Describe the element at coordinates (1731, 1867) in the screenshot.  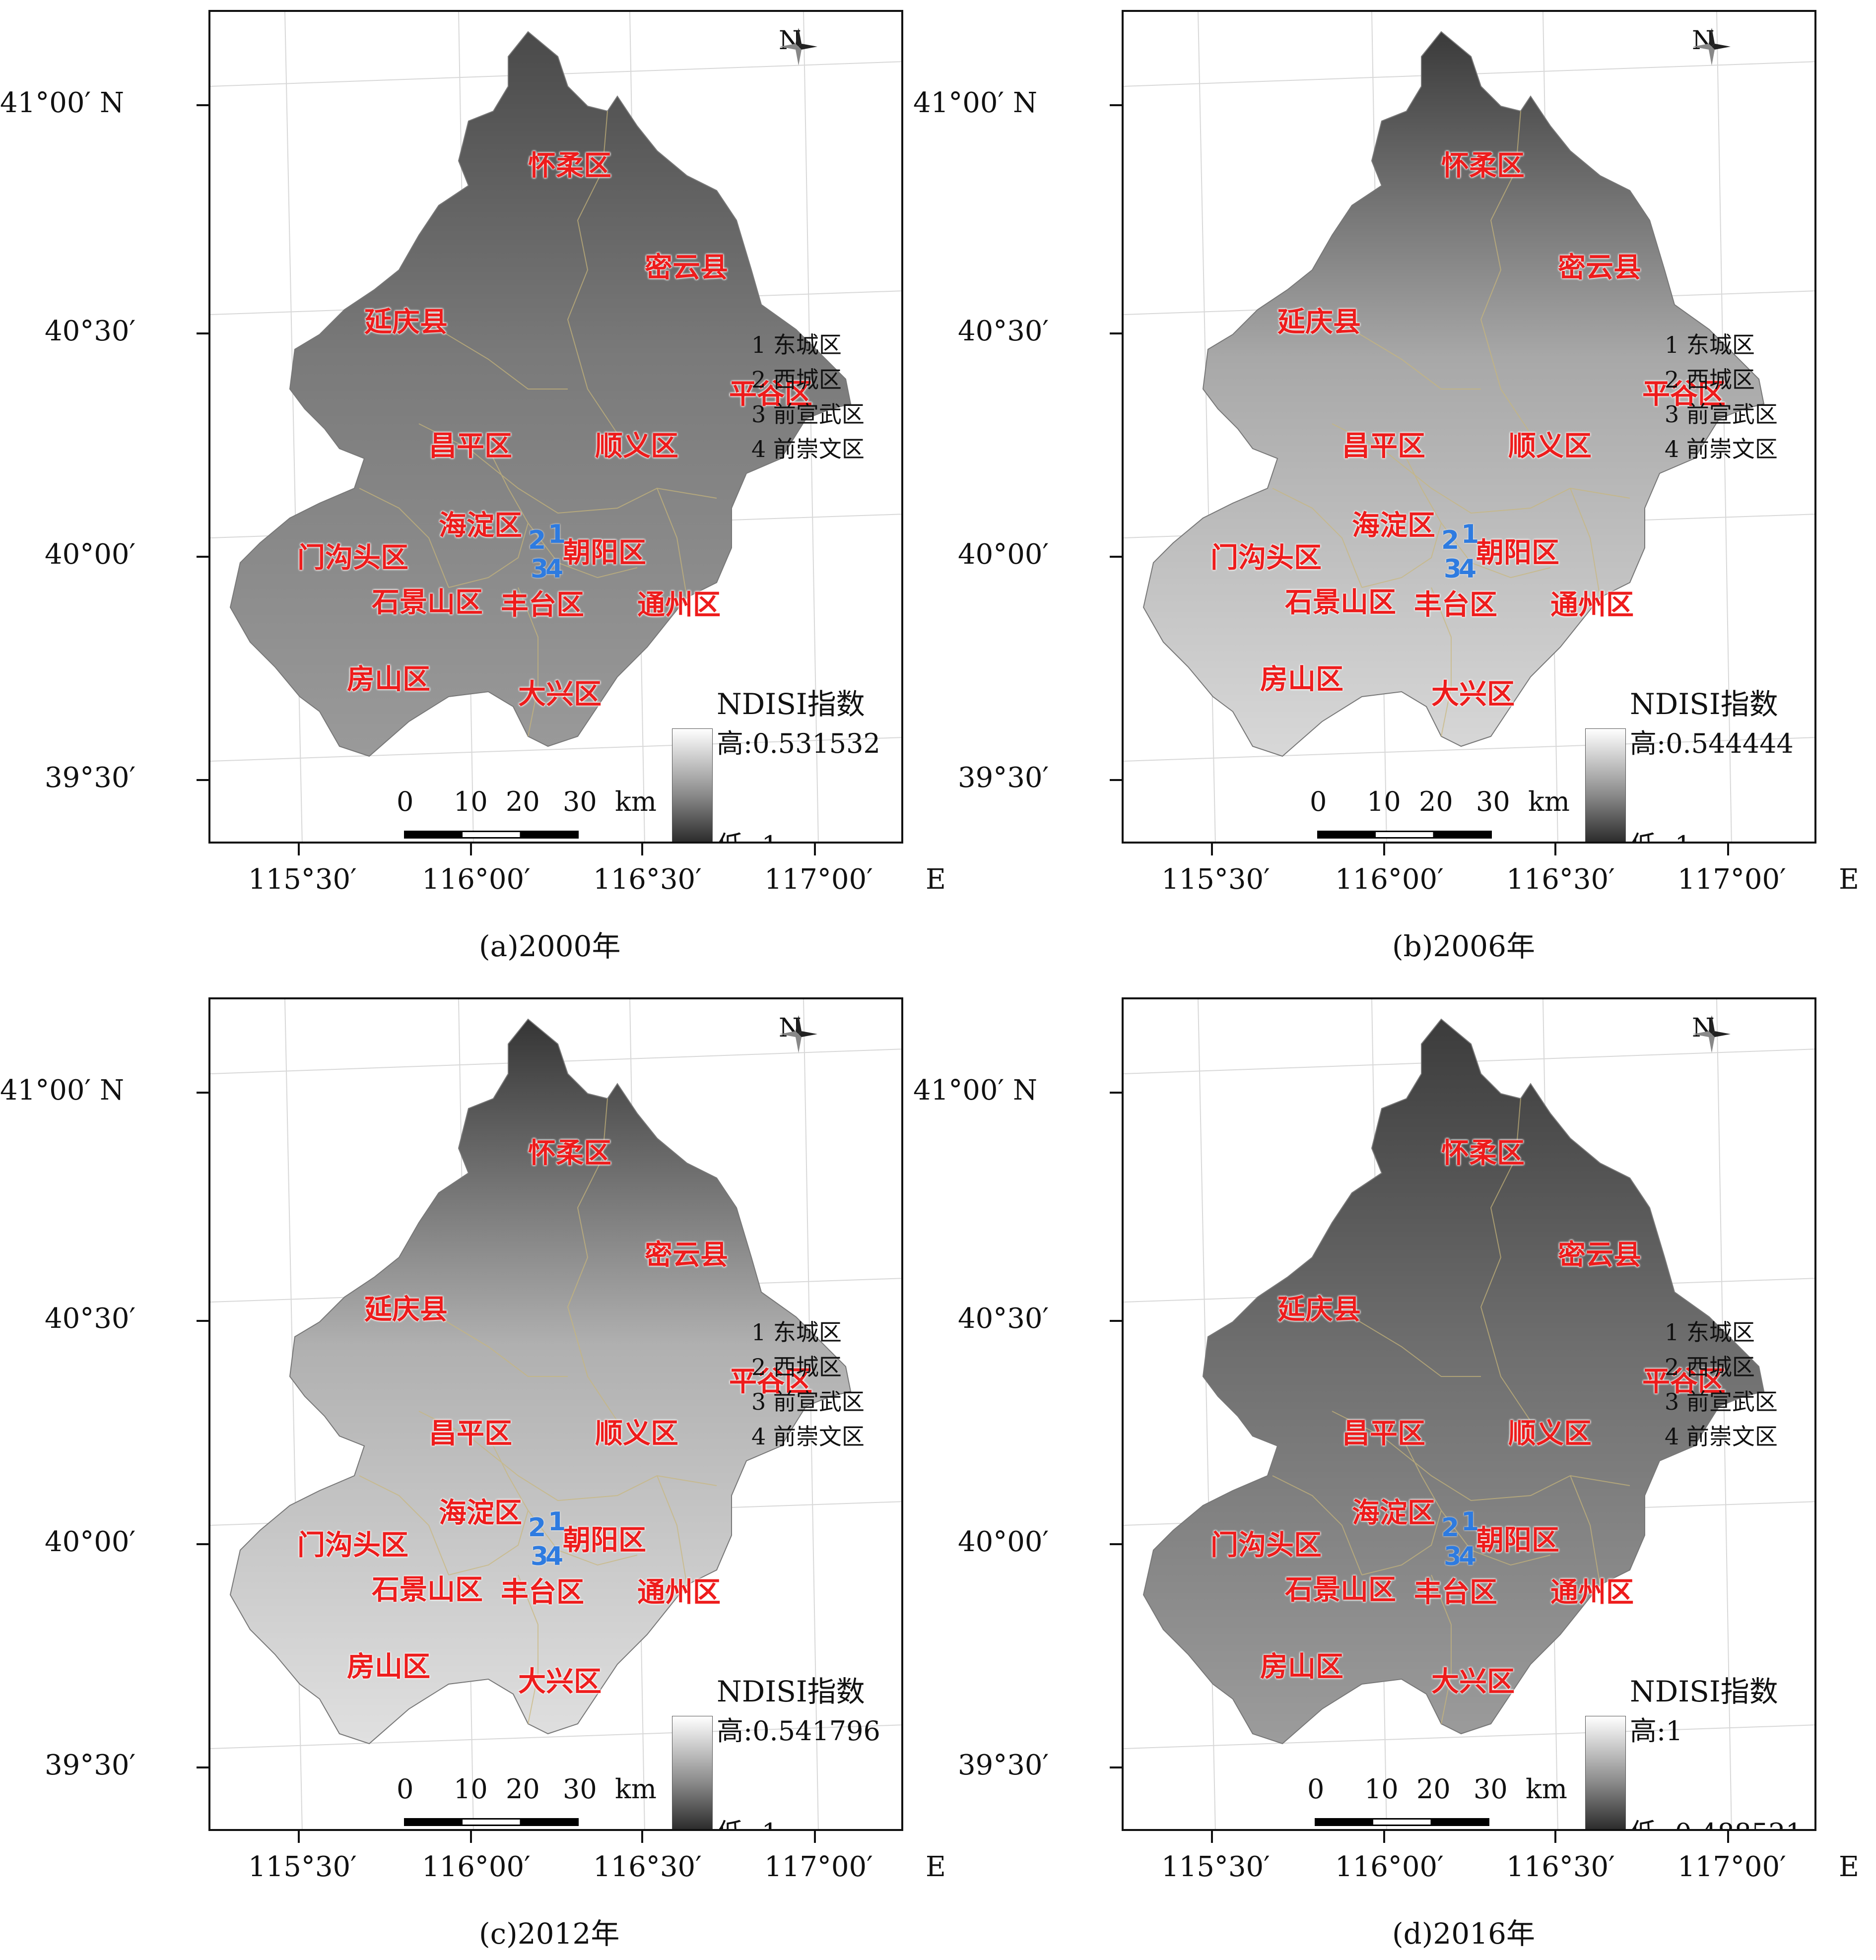
I see `lon-label-11700: 117°00′` at that location.